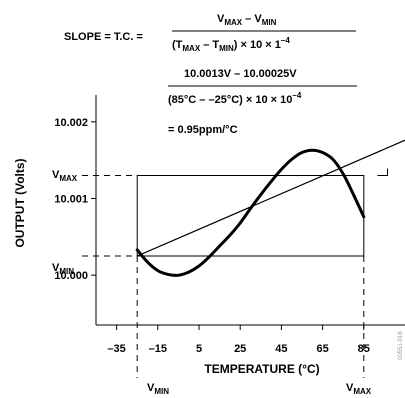 The height and width of the screenshot is (398, 405). Describe the element at coordinates (240, 74) in the screenshot. I see `formula-numerator-2: 10.0013V – 10.00025V` at that location.